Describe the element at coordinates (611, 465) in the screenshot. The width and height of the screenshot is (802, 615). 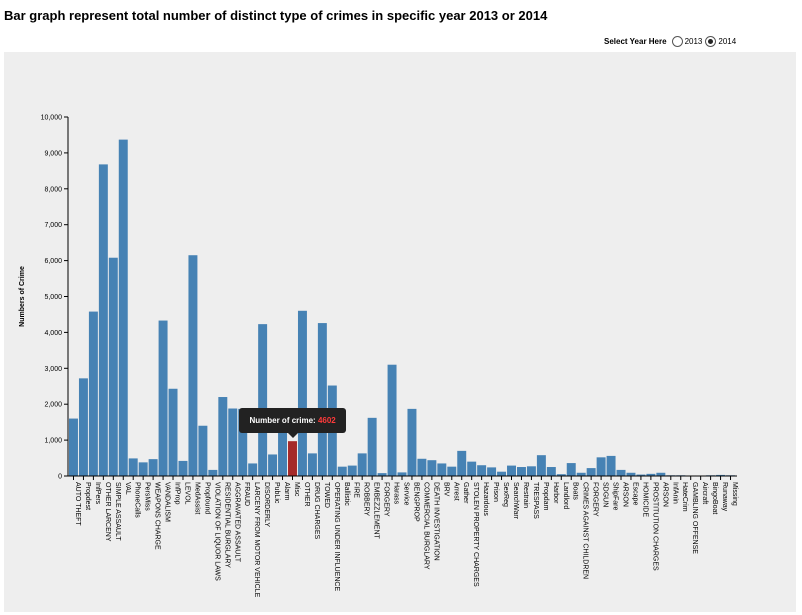
I see `bar-shipfare` at that location.